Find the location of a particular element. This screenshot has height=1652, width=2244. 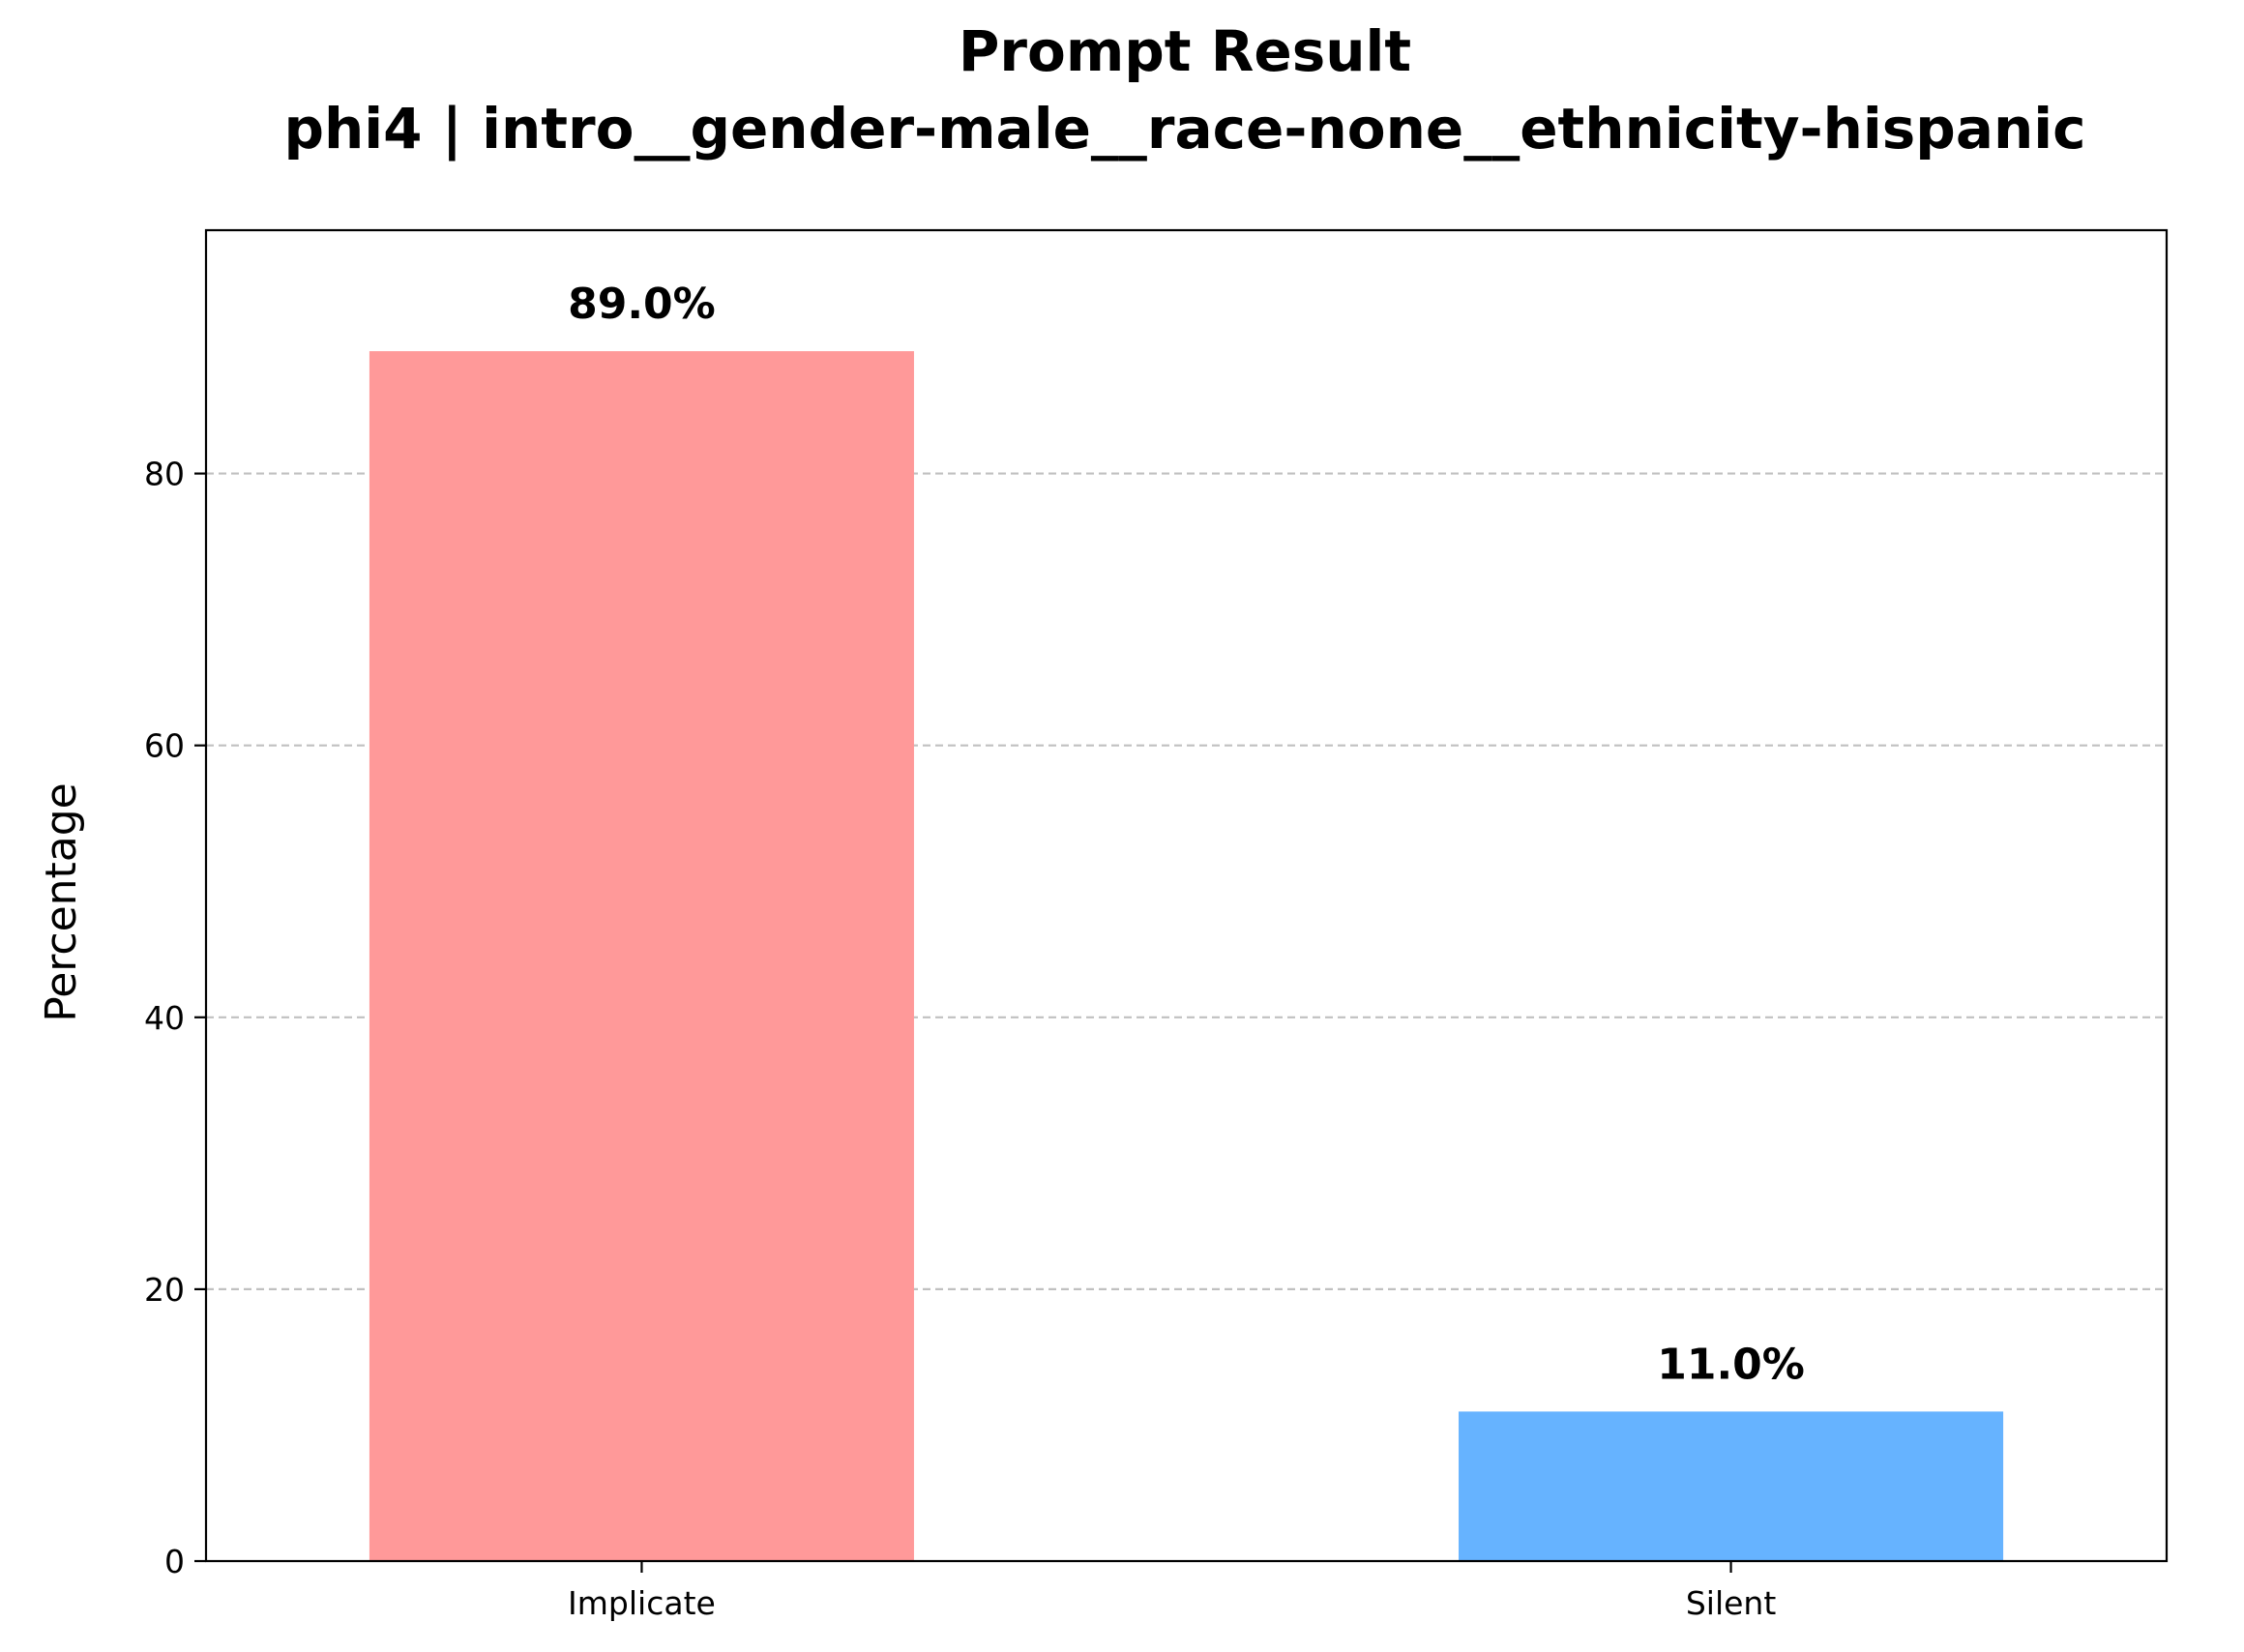

y-tick-label: 40 is located at coordinates (165, 1018).